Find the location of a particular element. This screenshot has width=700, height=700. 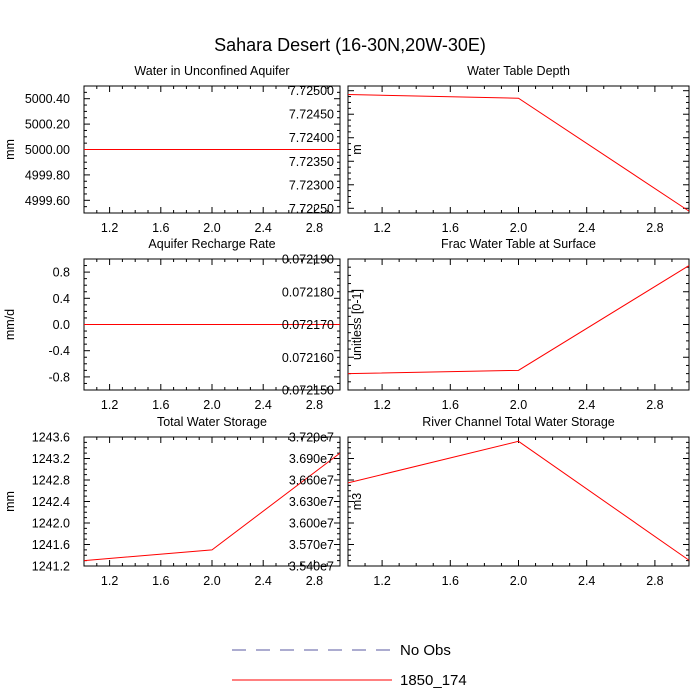

y-tick-label: 3.630e7 is located at coordinates (311, 502).